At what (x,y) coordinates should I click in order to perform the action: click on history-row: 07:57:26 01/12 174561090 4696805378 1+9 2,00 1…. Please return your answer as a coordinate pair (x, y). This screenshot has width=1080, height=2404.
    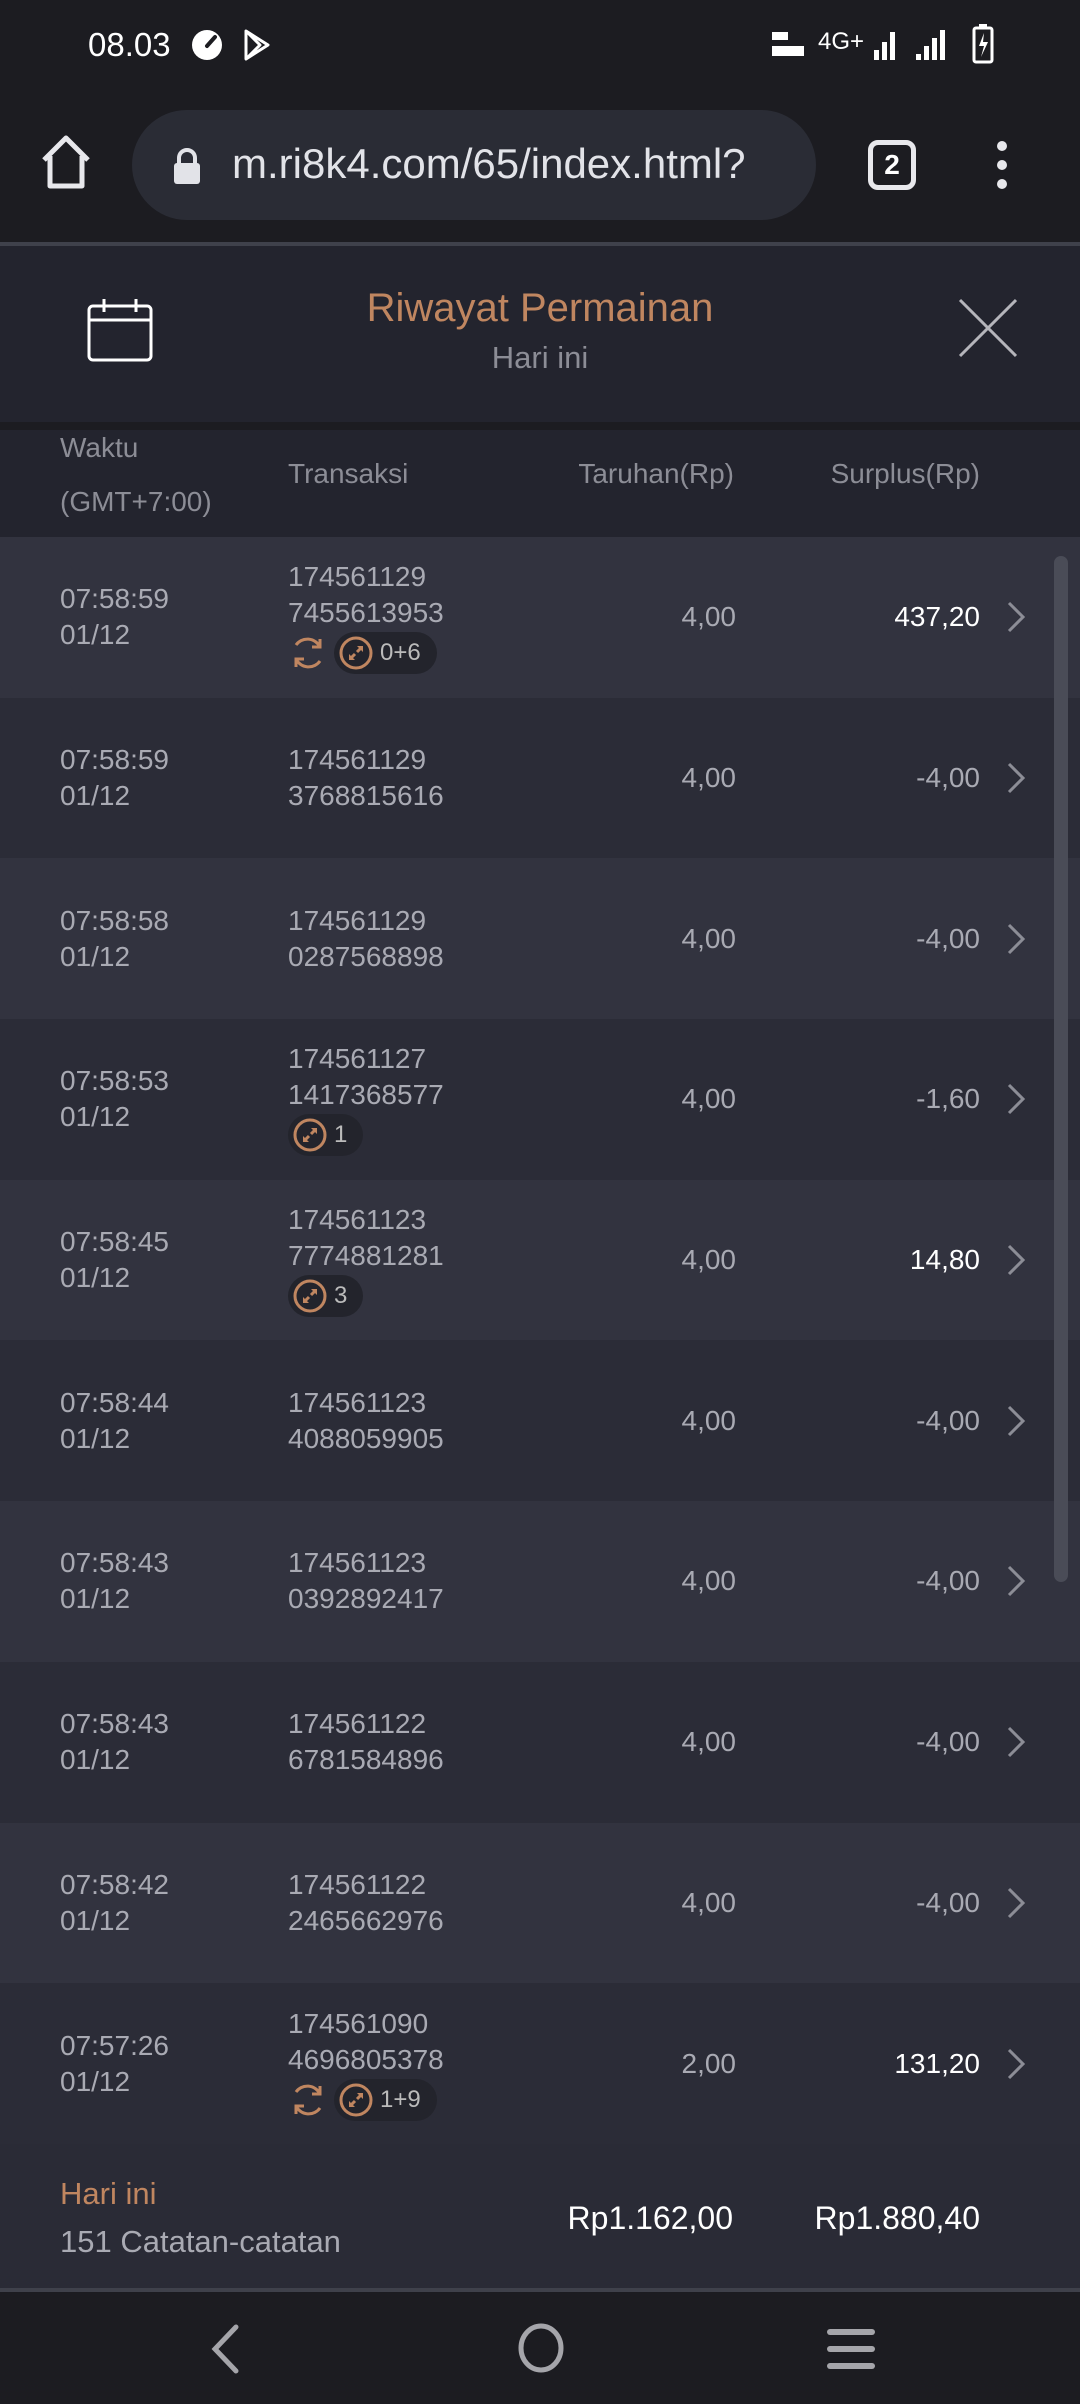
    Looking at the image, I should click on (540, 2063).